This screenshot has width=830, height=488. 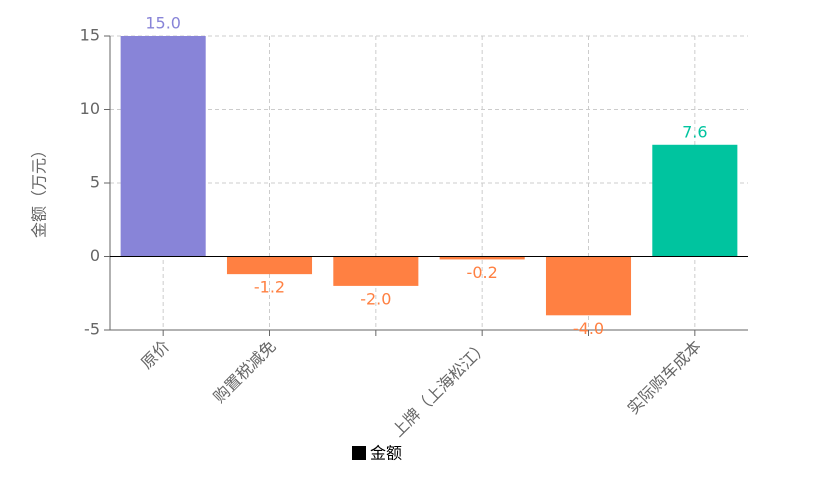 What do you see at coordinates (269, 287) in the screenshot?
I see `value-label: -1.2` at bounding box center [269, 287].